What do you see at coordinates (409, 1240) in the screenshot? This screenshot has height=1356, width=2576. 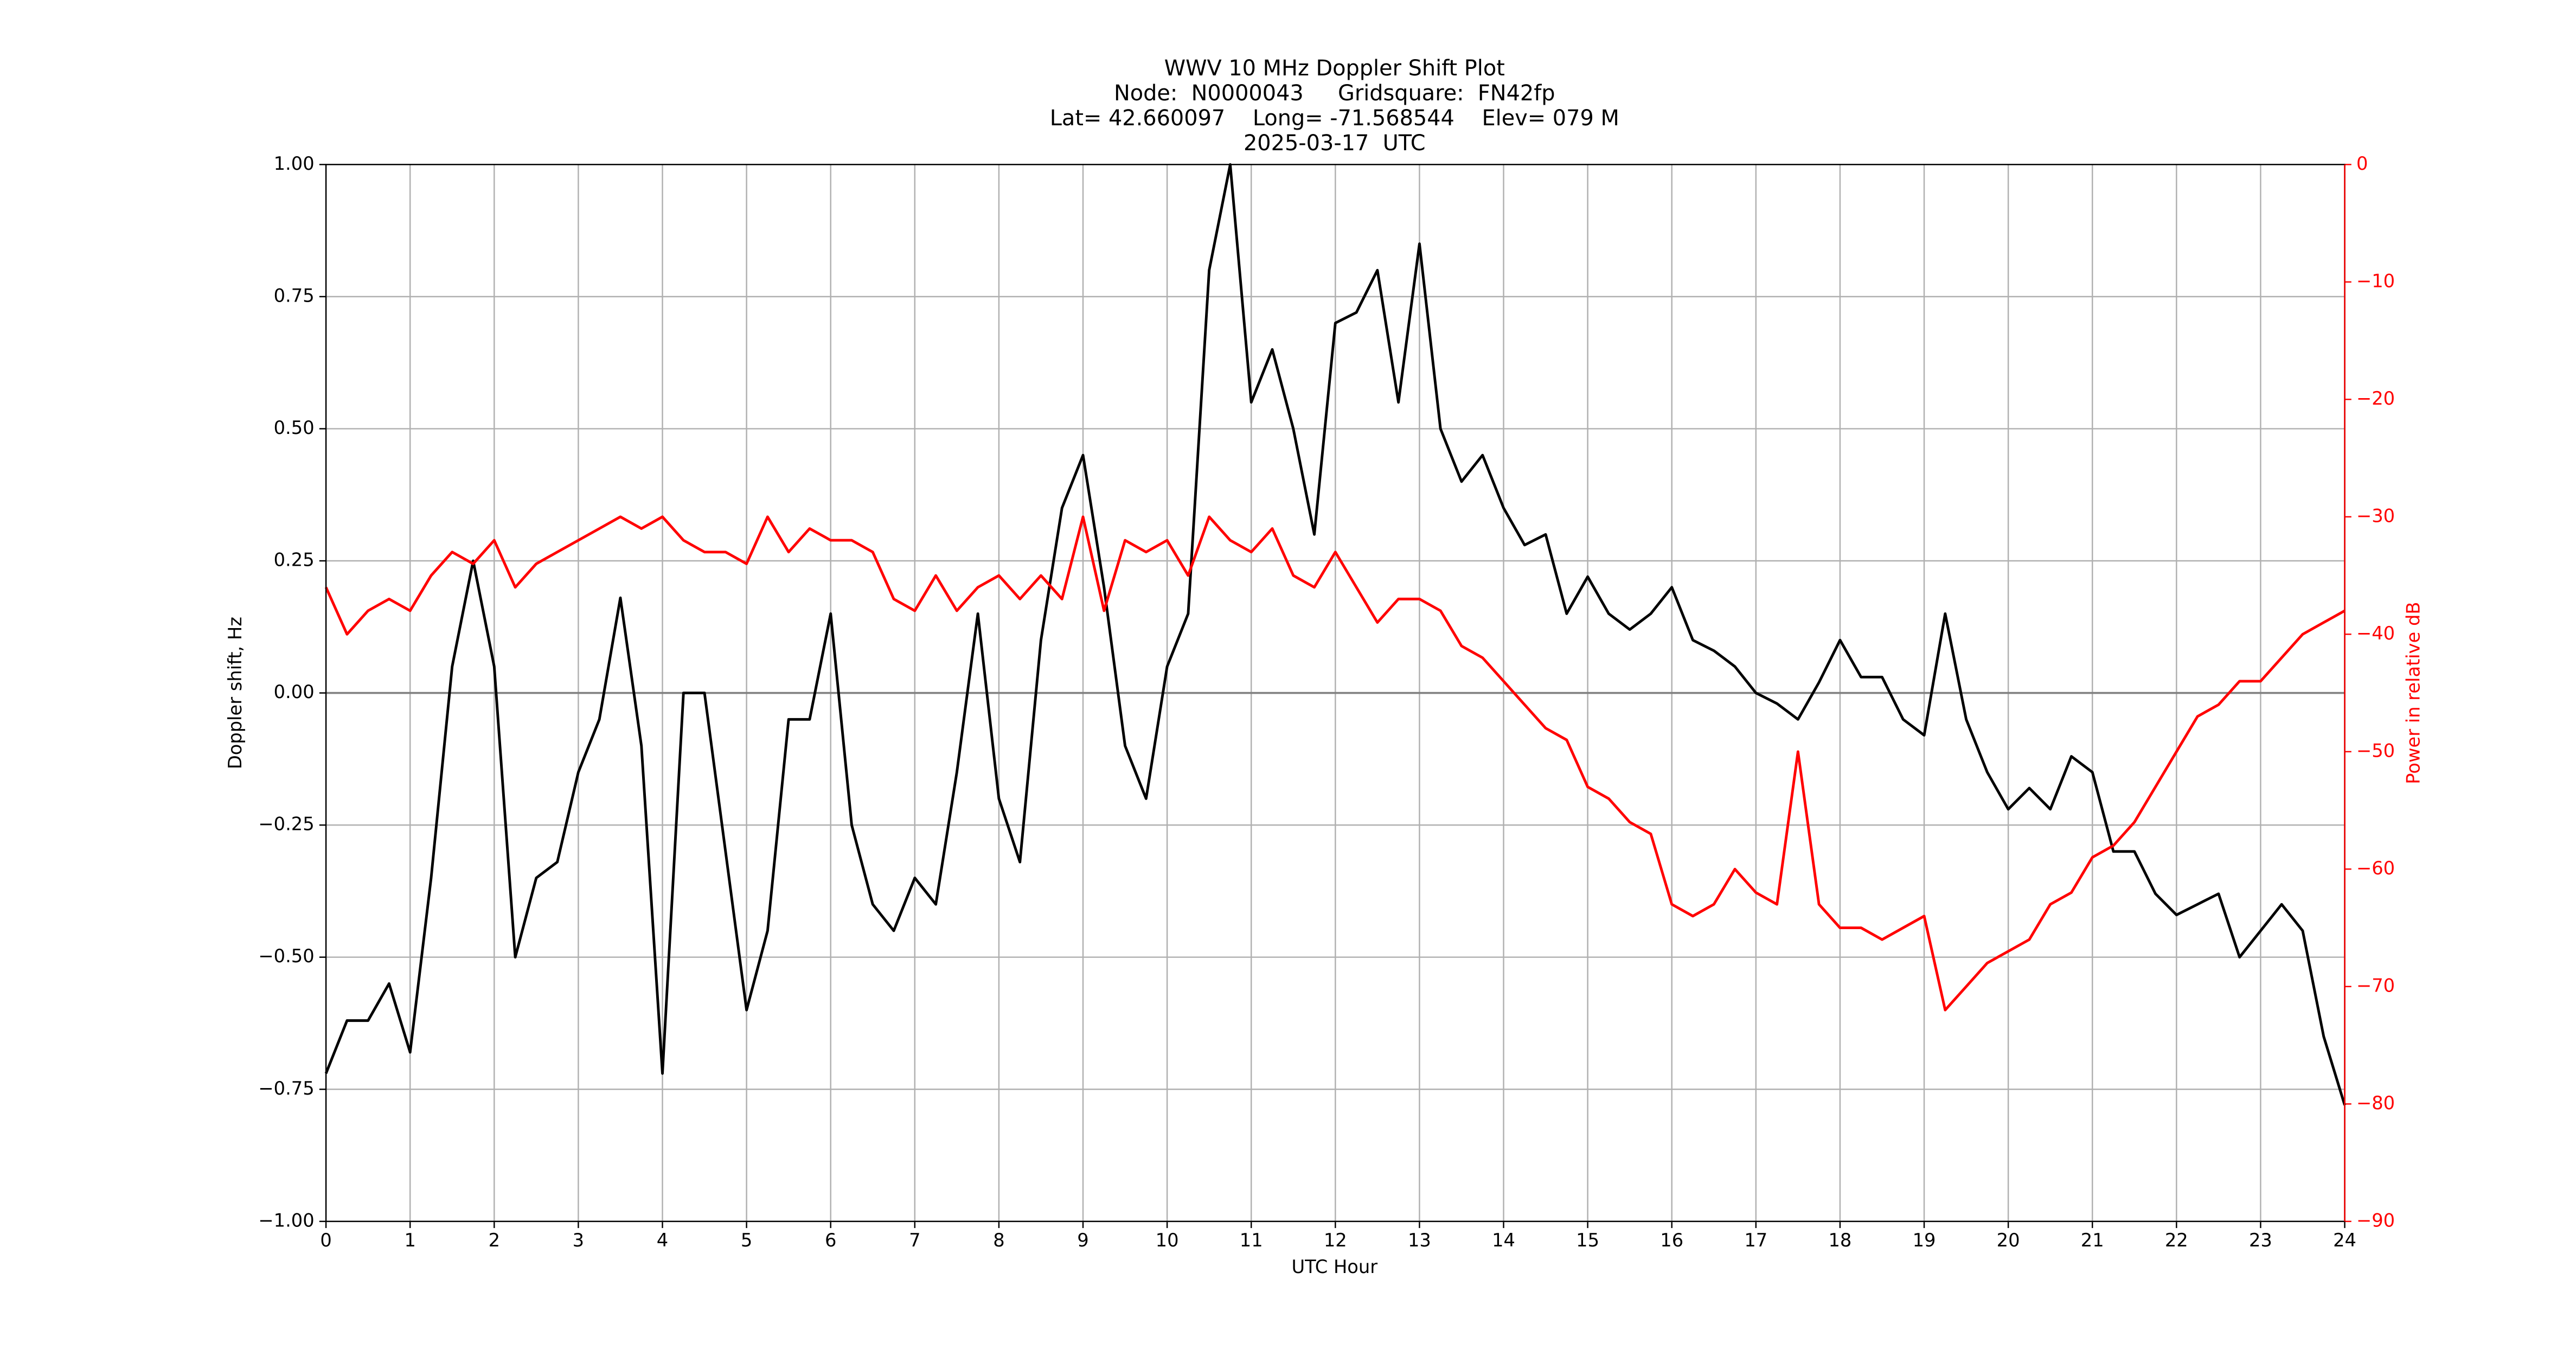 I see `x-tick-label: 1` at bounding box center [409, 1240].